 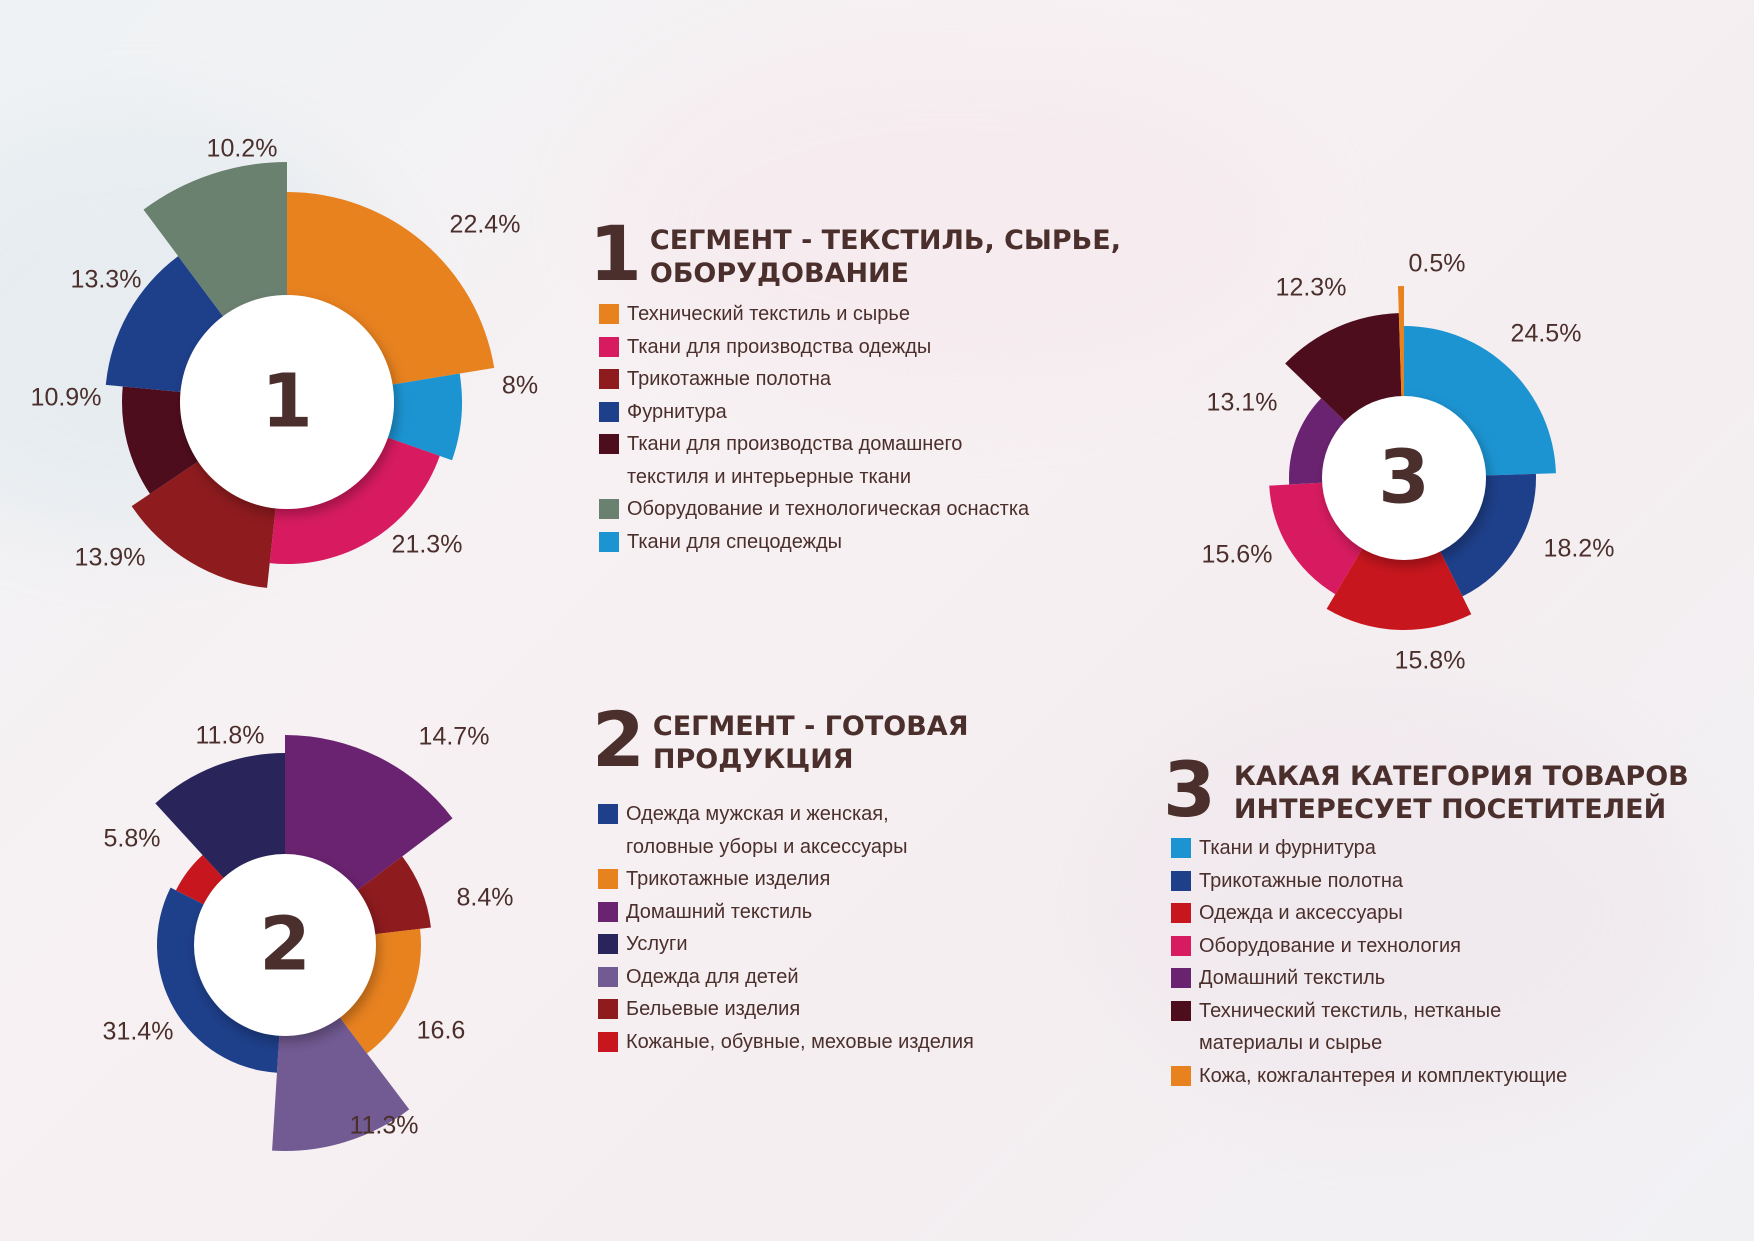 I want to click on segment-2-title: СЕГМЕНТ - ГОТОВАЯ ПРОДУКЦИЯ, so click(x=810, y=743).